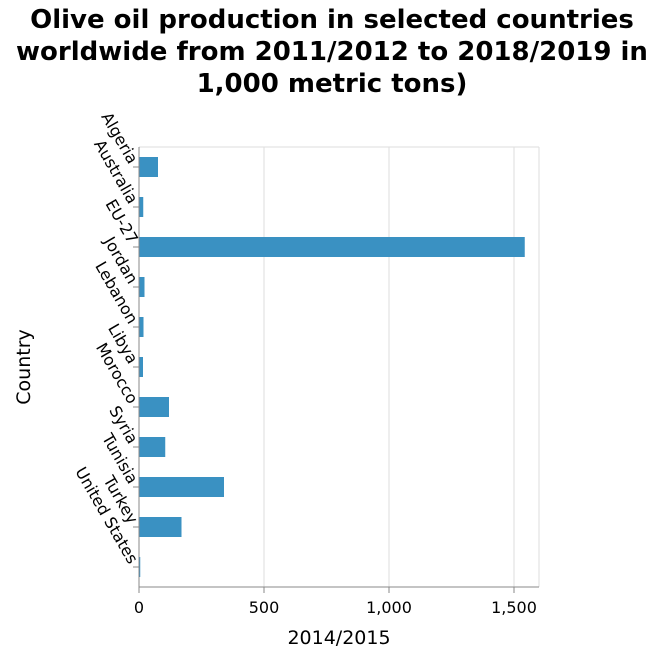 The image size is (664, 660). What do you see at coordinates (142, 287) in the screenshot?
I see `bar-jordan` at bounding box center [142, 287].